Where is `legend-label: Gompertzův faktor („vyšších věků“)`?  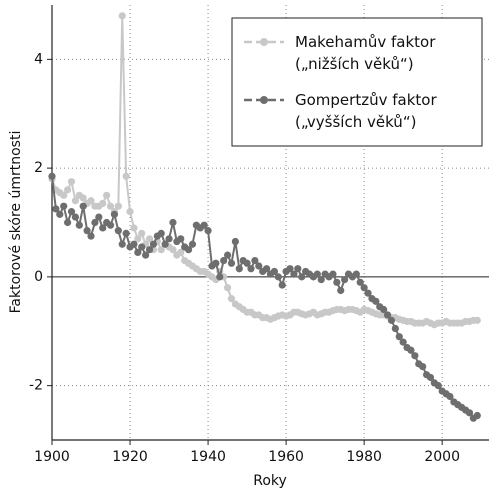 legend-label: Gompertzův faktor („vyšších věků“) is located at coordinates (366, 111).